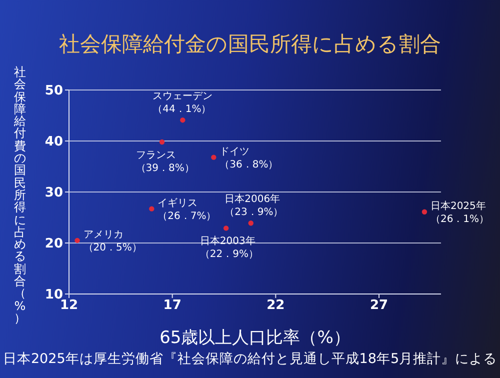 The width and height of the screenshot is (500, 378). What do you see at coordinates (53, 142) in the screenshot?
I see `y-tick-label: 40` at bounding box center [53, 142].